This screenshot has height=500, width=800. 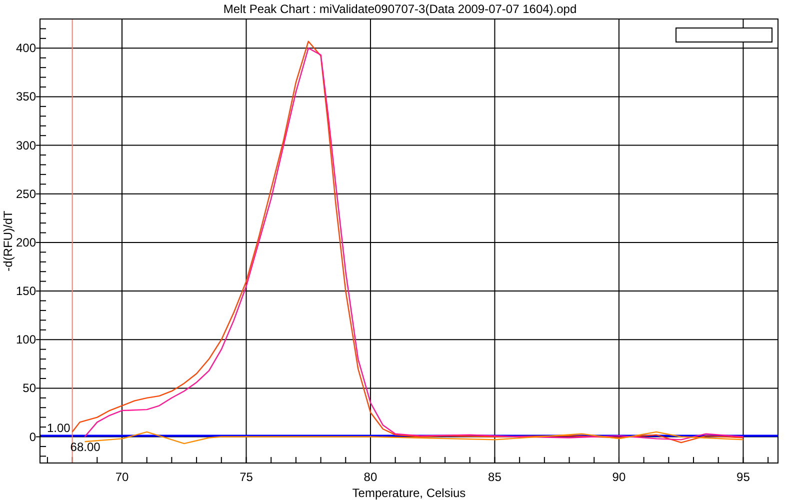 What do you see at coordinates (409, 493) in the screenshot?
I see `x-axis-title: Temperature, Celsius` at bounding box center [409, 493].